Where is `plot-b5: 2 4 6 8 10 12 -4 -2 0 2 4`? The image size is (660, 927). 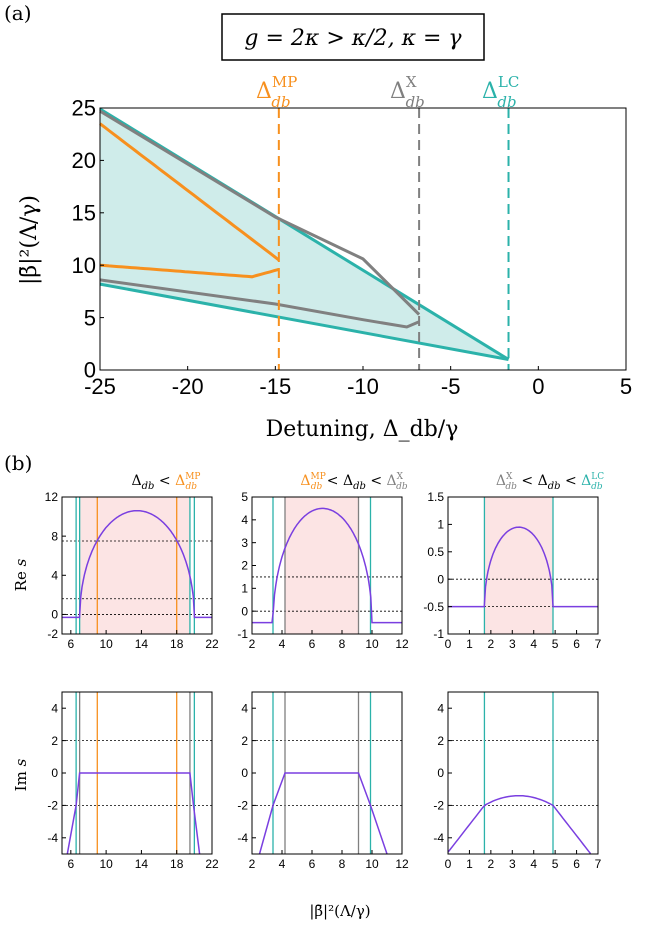
plot-b5: 2 4 6 8 10 12 -4 -2 0 2 4 is located at coordinates (323, 781).